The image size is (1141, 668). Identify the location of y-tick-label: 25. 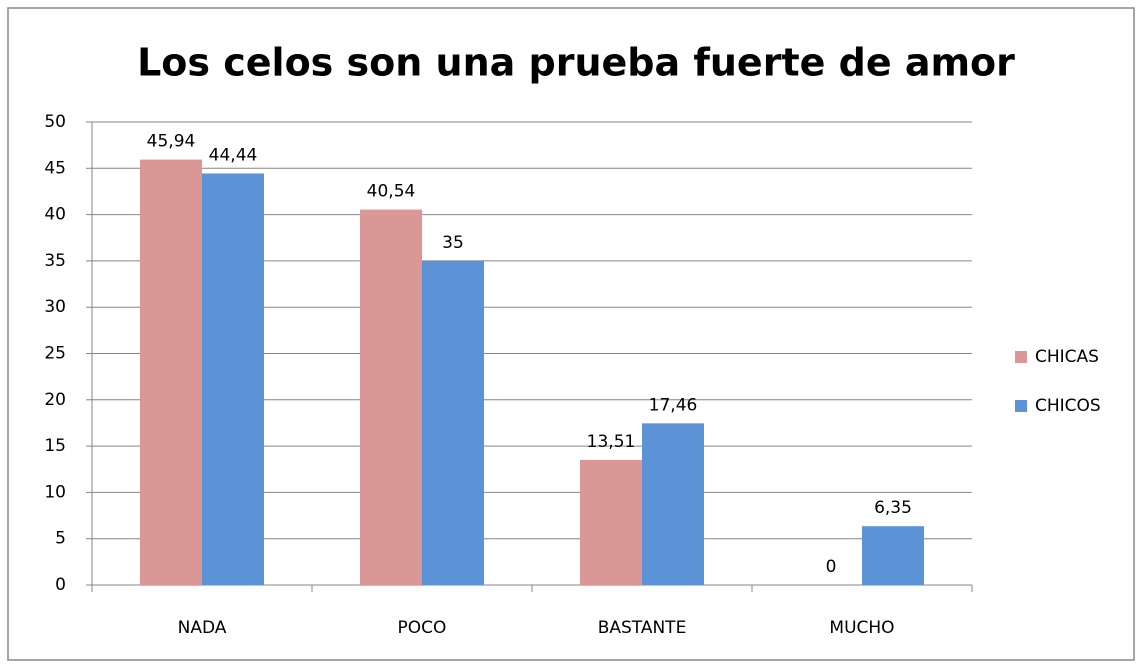
(55, 354).